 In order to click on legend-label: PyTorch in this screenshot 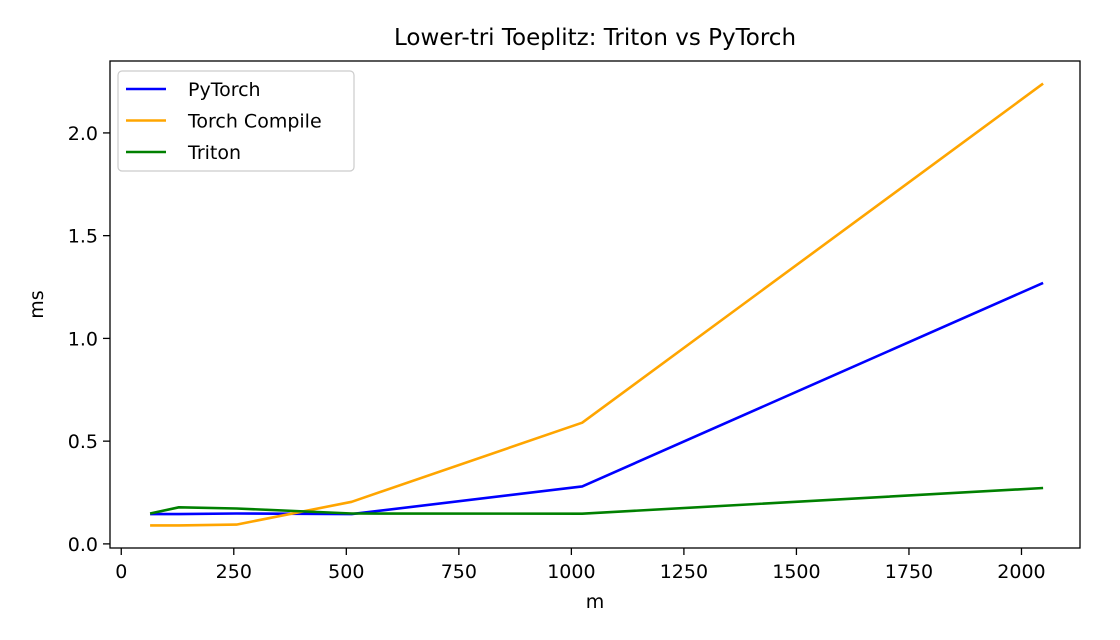, I will do `click(224, 90)`.